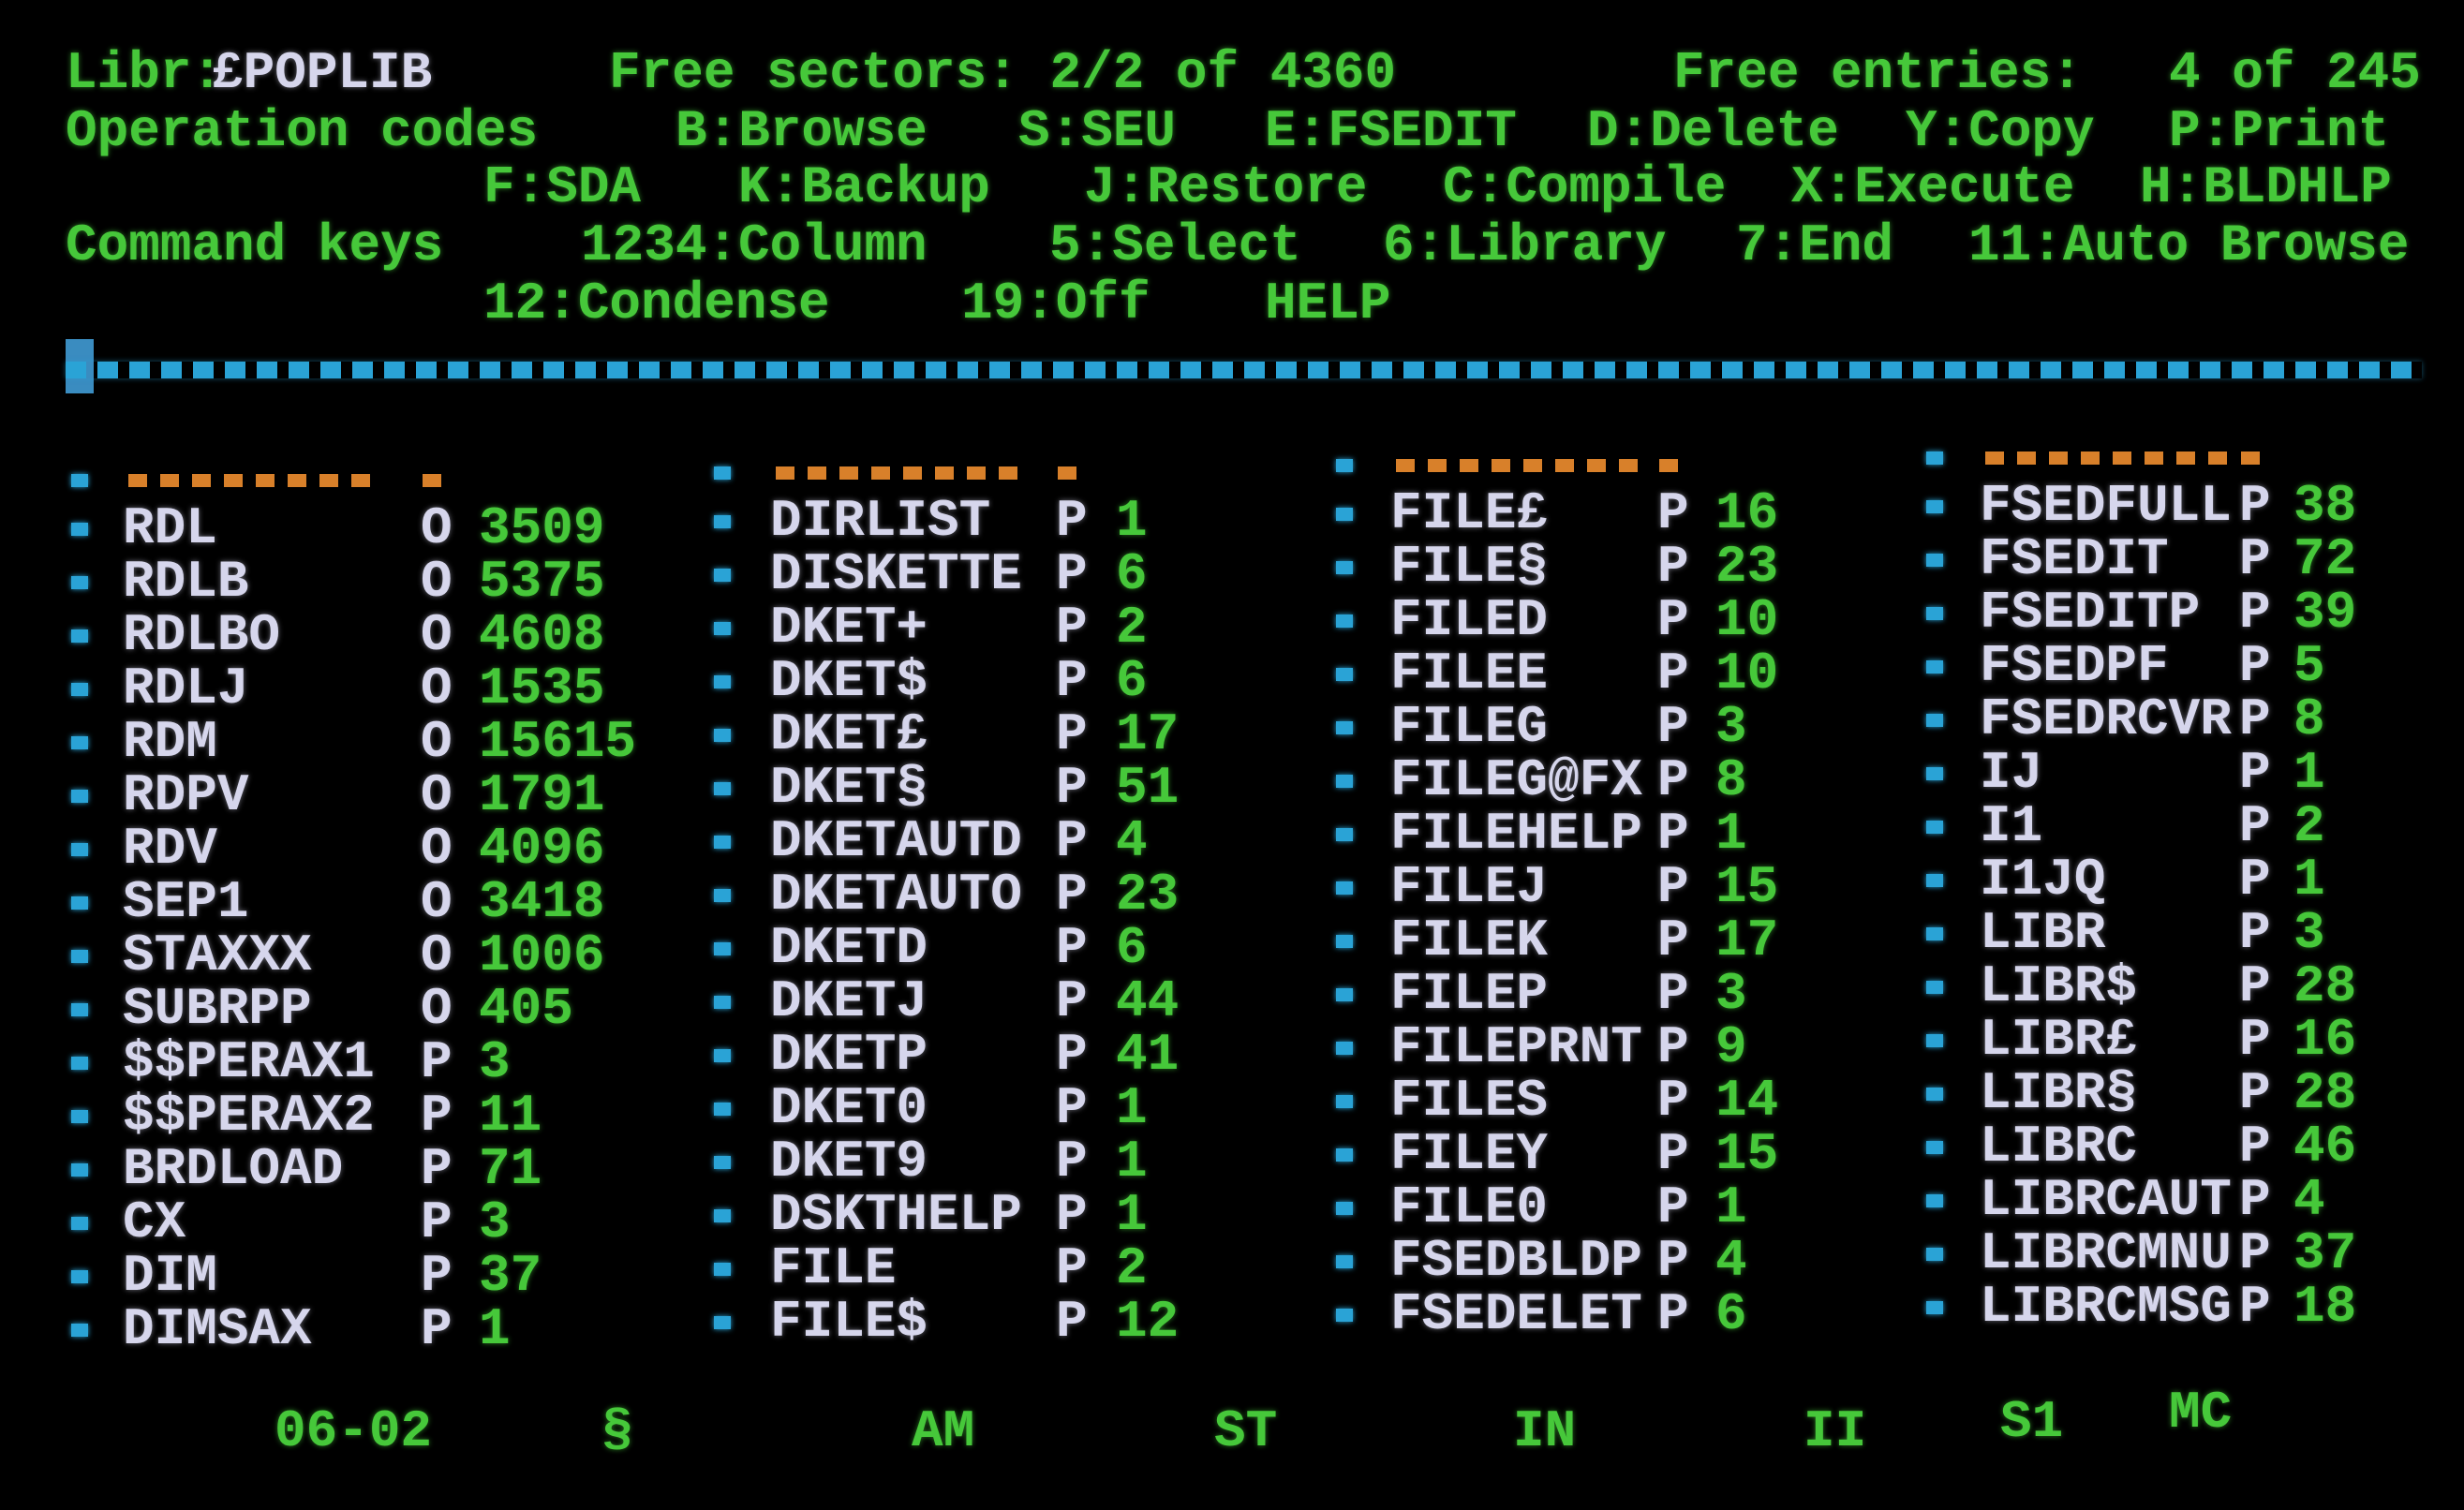 This screenshot has width=2464, height=1510. Describe the element at coordinates (542, 582) in the screenshot. I see `member-size: 5375` at that location.